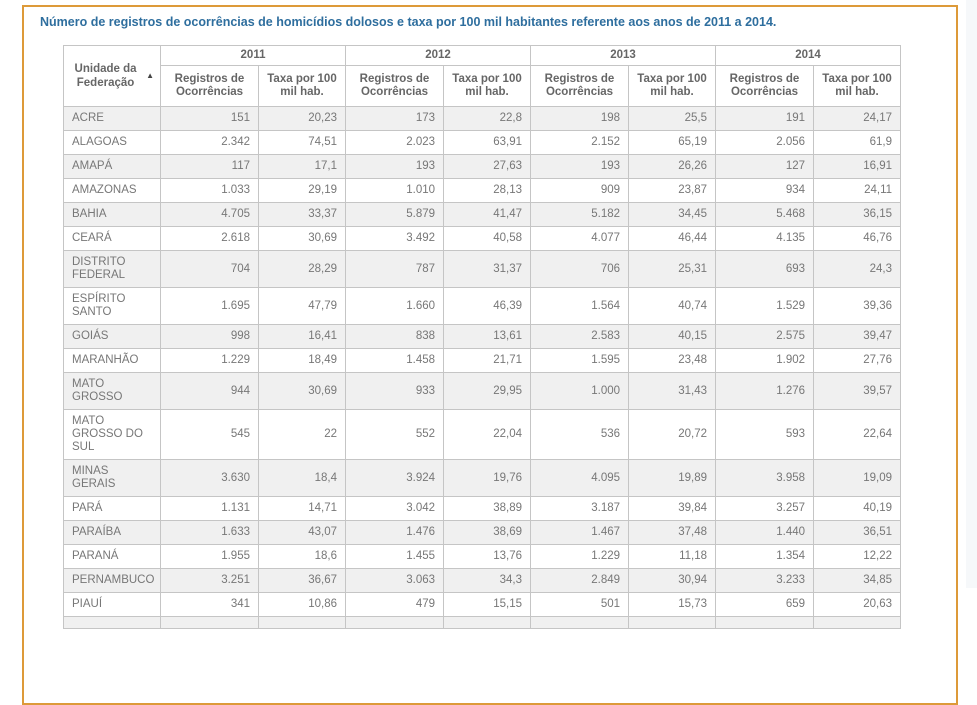  I want to click on value-cell: 36,15, so click(857, 214).